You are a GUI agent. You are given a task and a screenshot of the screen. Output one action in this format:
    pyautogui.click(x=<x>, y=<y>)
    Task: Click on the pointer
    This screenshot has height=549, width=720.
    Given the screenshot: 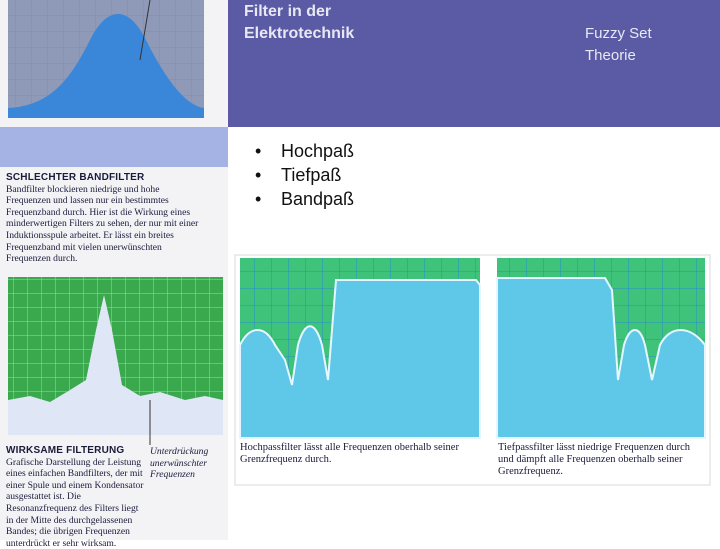 What is the action you would take?
    pyautogui.click(x=145, y=30)
    